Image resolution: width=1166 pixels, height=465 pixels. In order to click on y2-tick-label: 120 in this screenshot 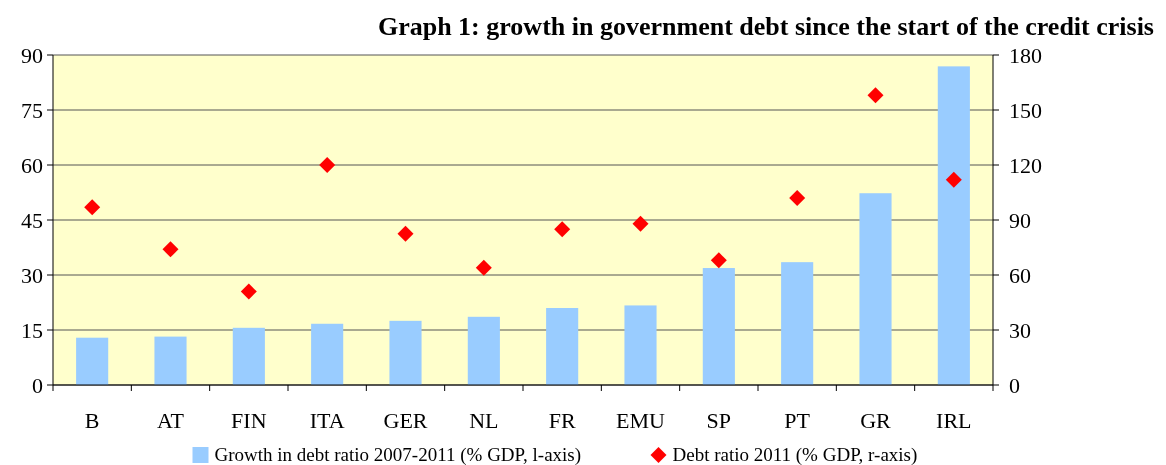, I will do `click(1025, 165)`.